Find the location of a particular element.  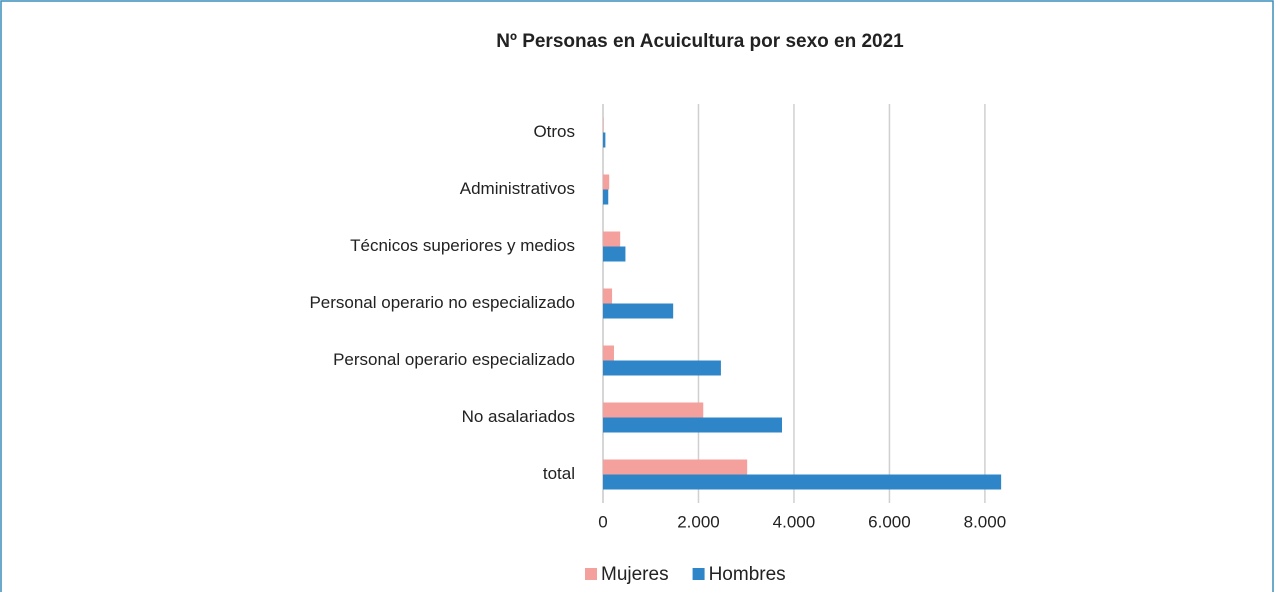

x-tick-label: 2.000 is located at coordinates (698, 521).